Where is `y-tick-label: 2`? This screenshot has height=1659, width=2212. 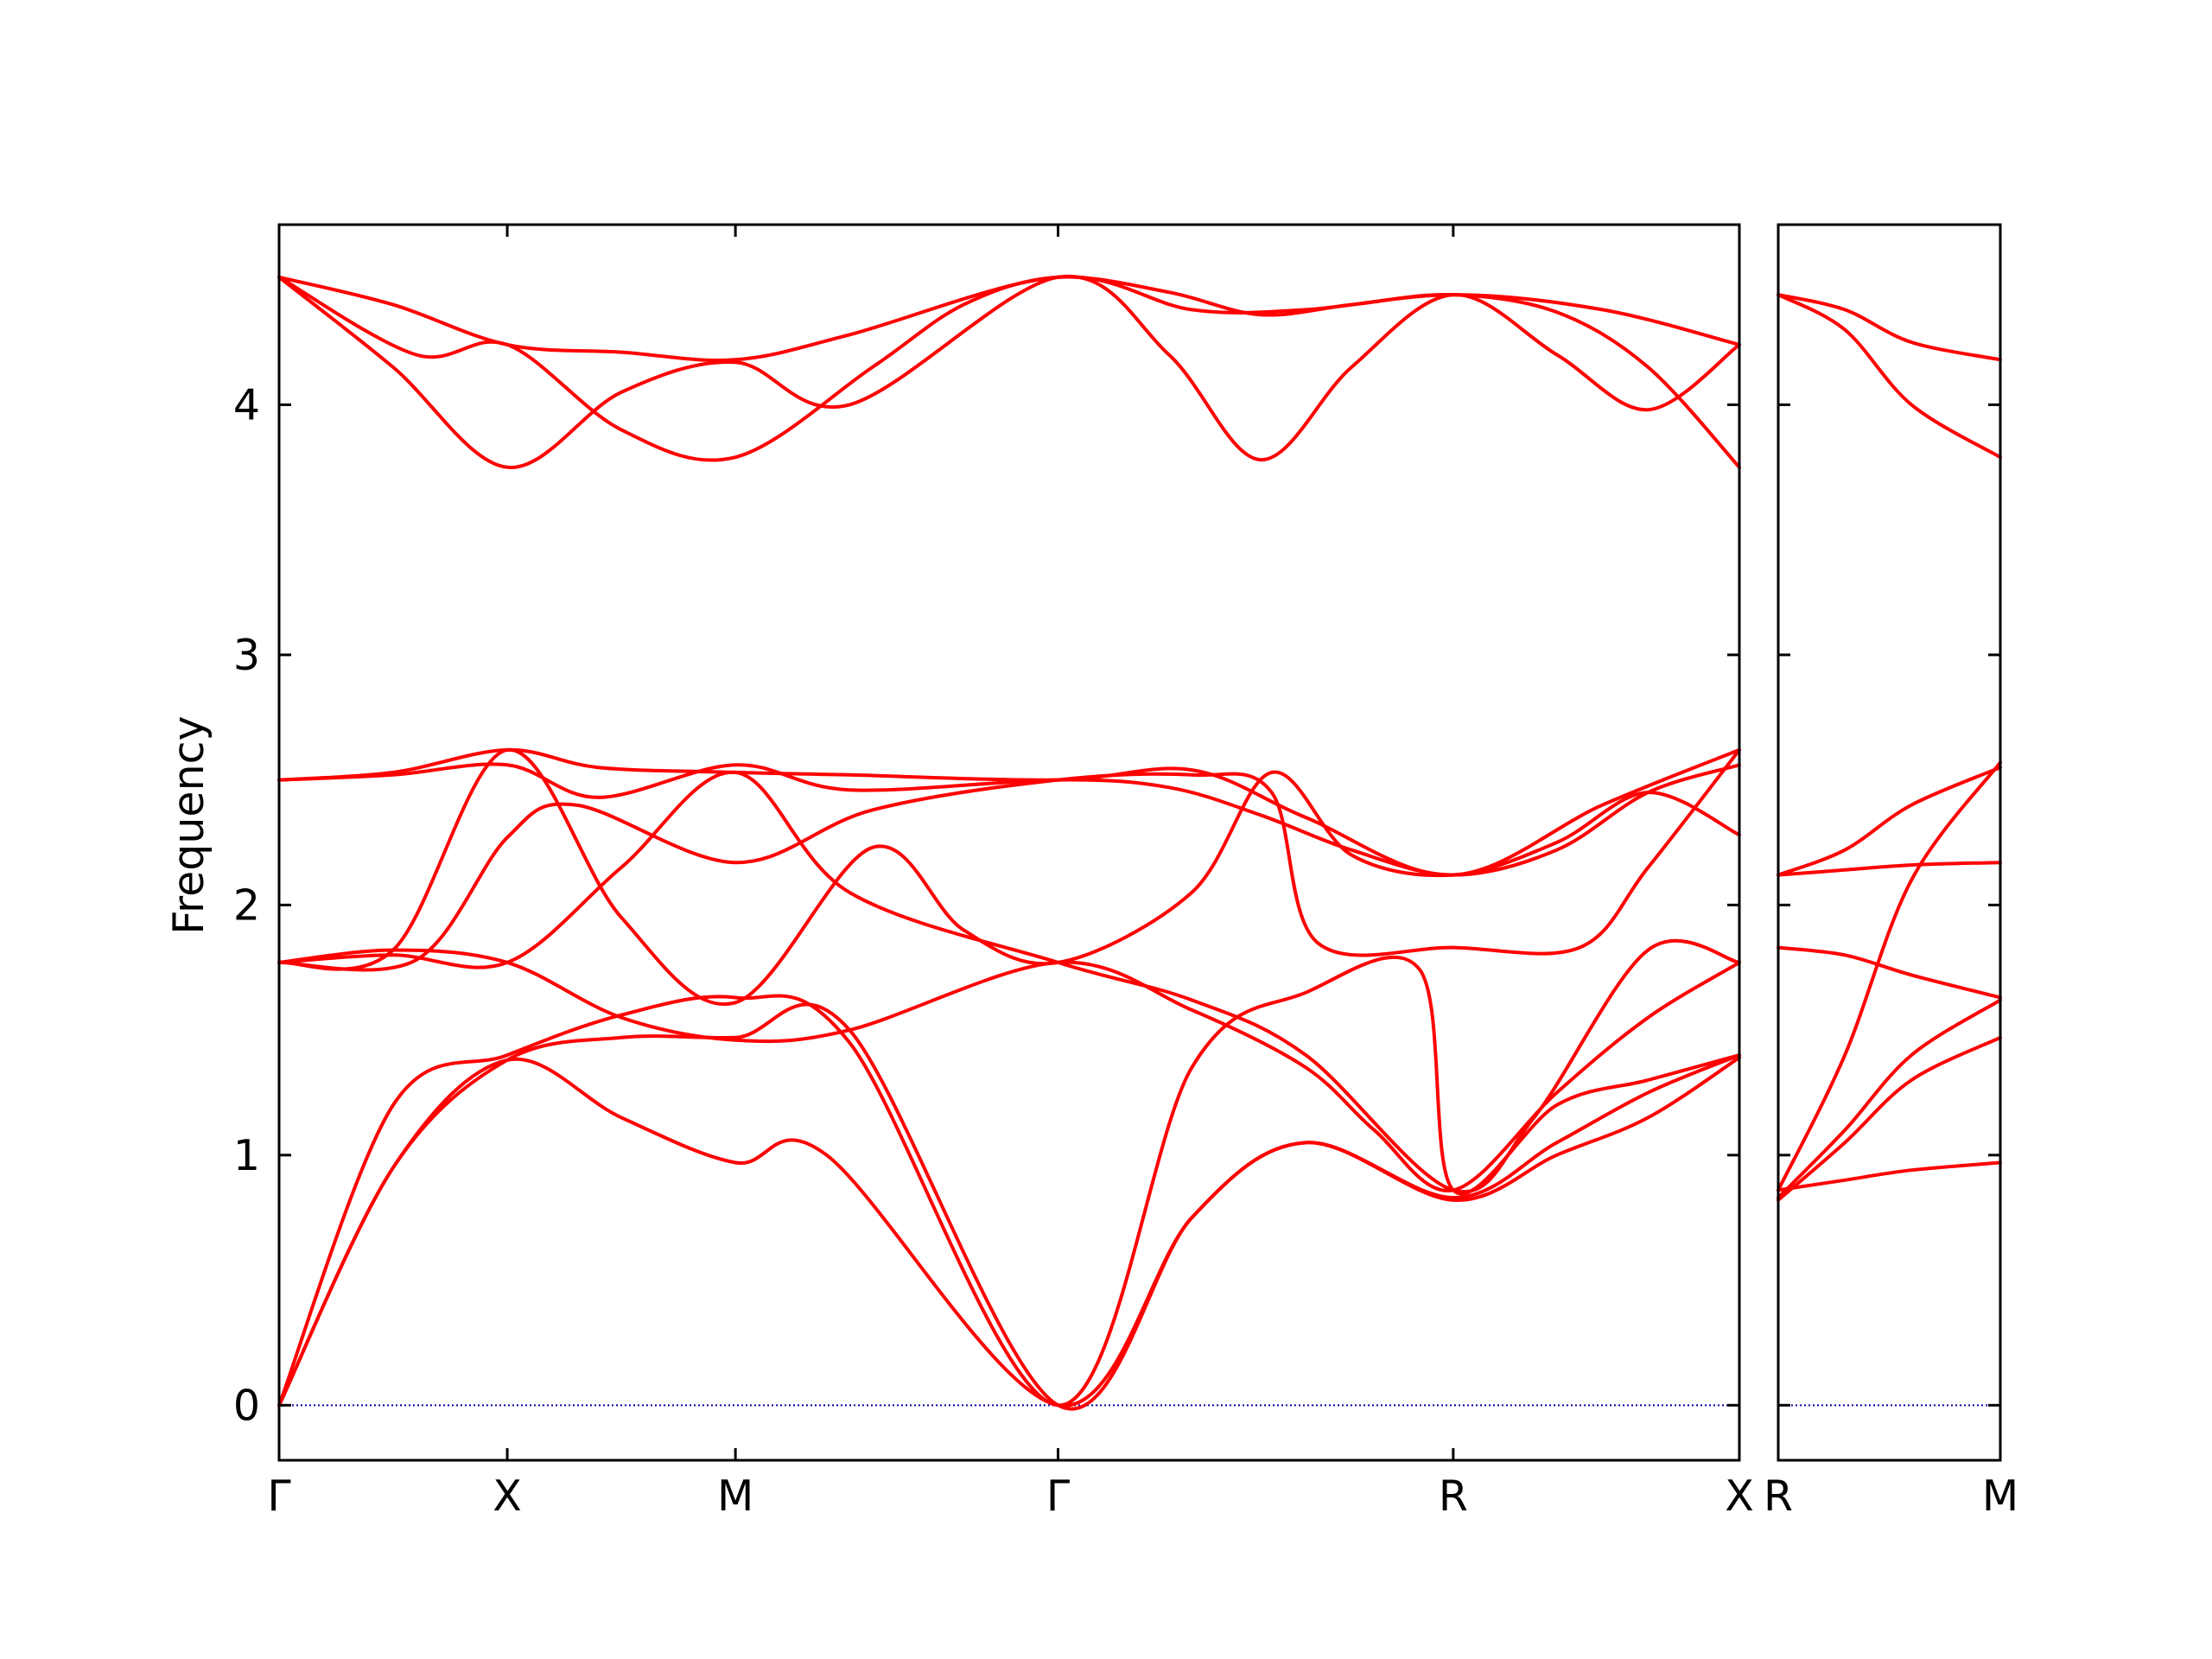
y-tick-label: 2 is located at coordinates (246, 905).